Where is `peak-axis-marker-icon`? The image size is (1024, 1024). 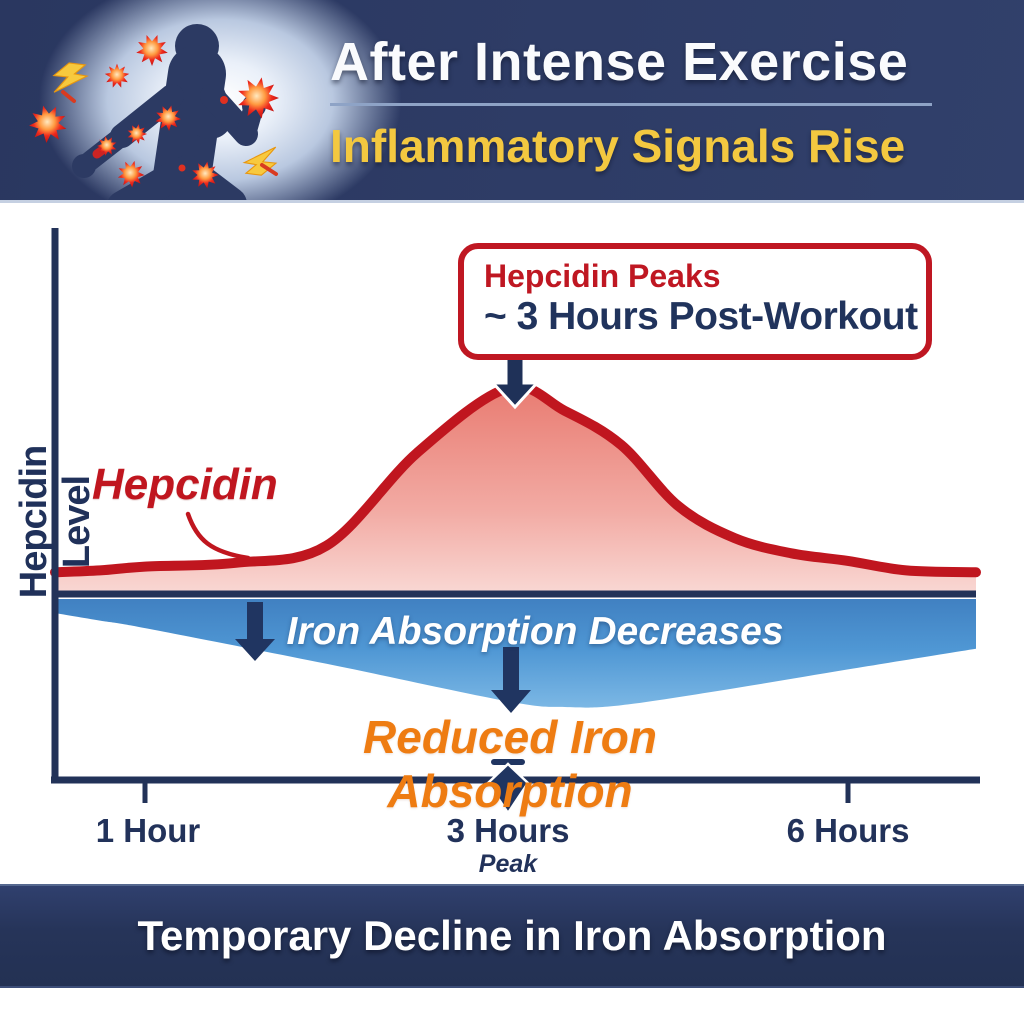 peak-axis-marker-icon is located at coordinates (508, 787).